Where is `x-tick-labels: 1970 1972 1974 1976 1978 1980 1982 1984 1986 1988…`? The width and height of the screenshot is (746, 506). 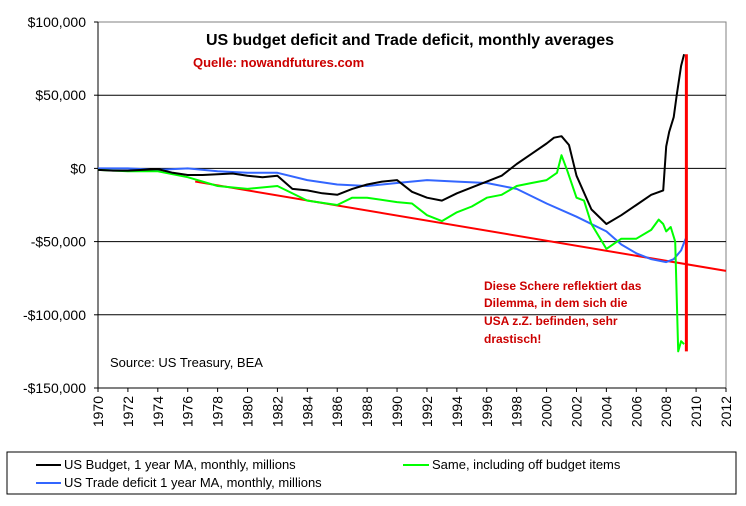
x-tick-labels: 1970 1972 1974 1976 1978 1980 1982 1984 1986 1988… is located at coordinates (412, 411).